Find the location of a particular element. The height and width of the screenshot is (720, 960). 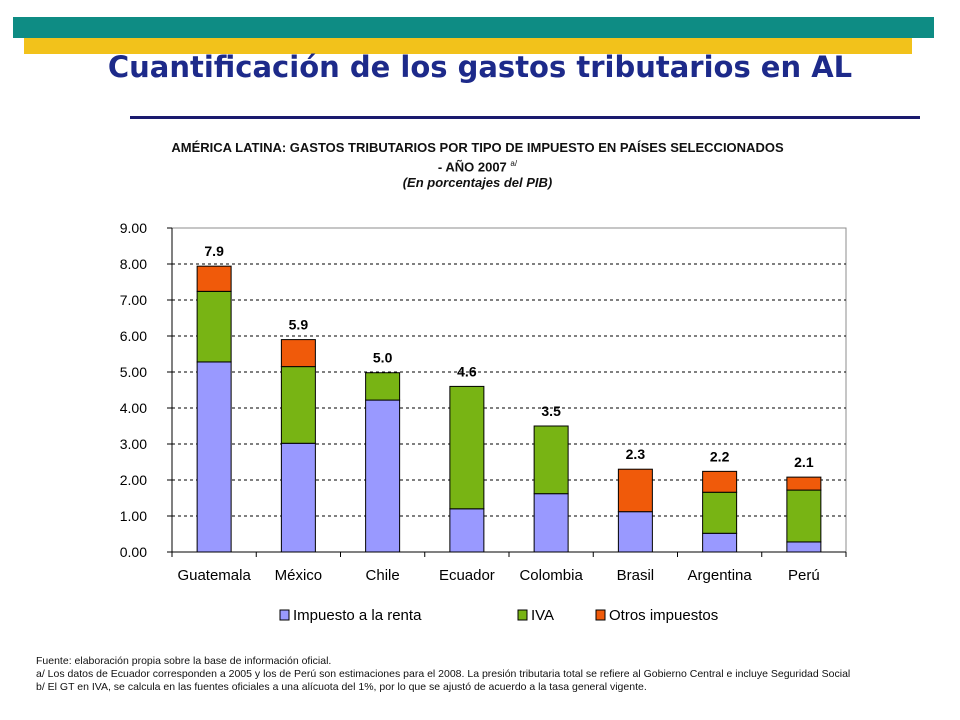

y-tick-label: 3.00 is located at coordinates (133, 444).